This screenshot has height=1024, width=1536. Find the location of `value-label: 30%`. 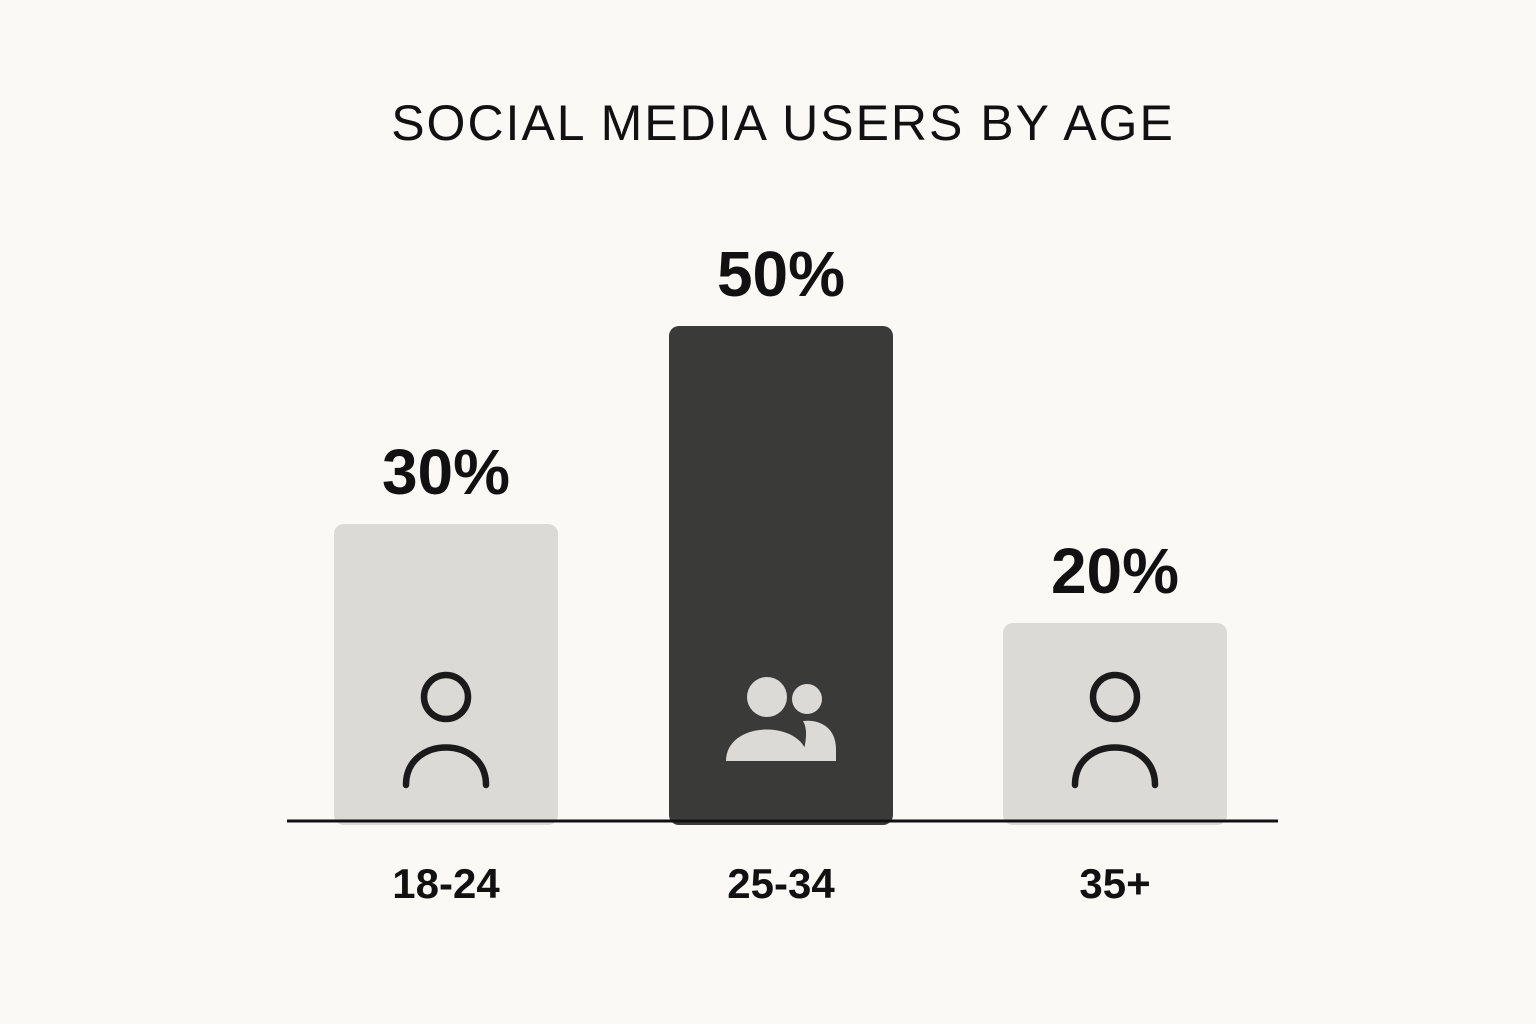

value-label: 30% is located at coordinates (446, 472).